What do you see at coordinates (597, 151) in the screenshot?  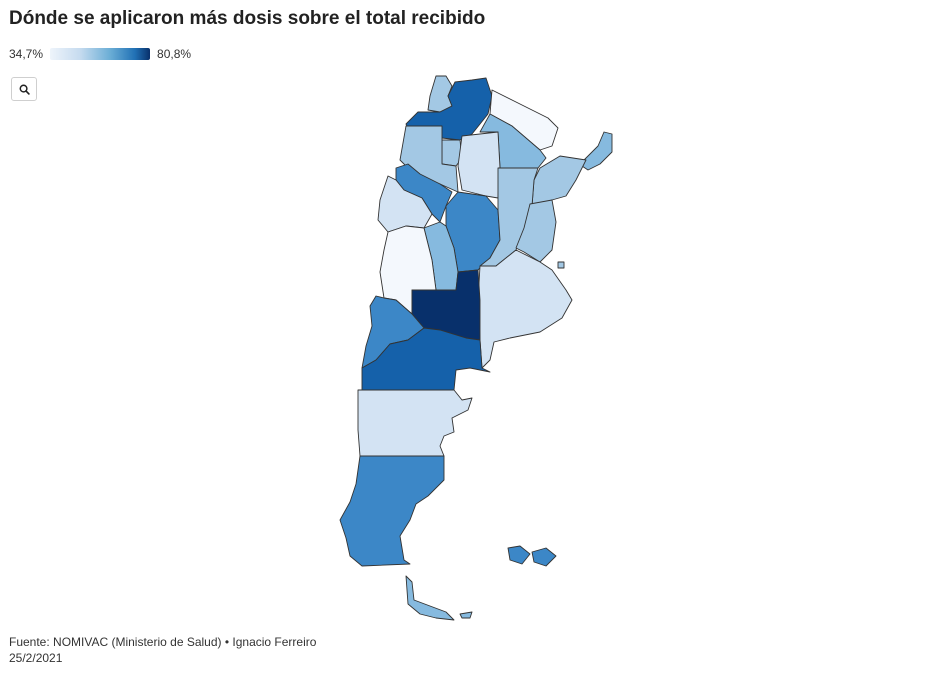 I see `province-misiones` at bounding box center [597, 151].